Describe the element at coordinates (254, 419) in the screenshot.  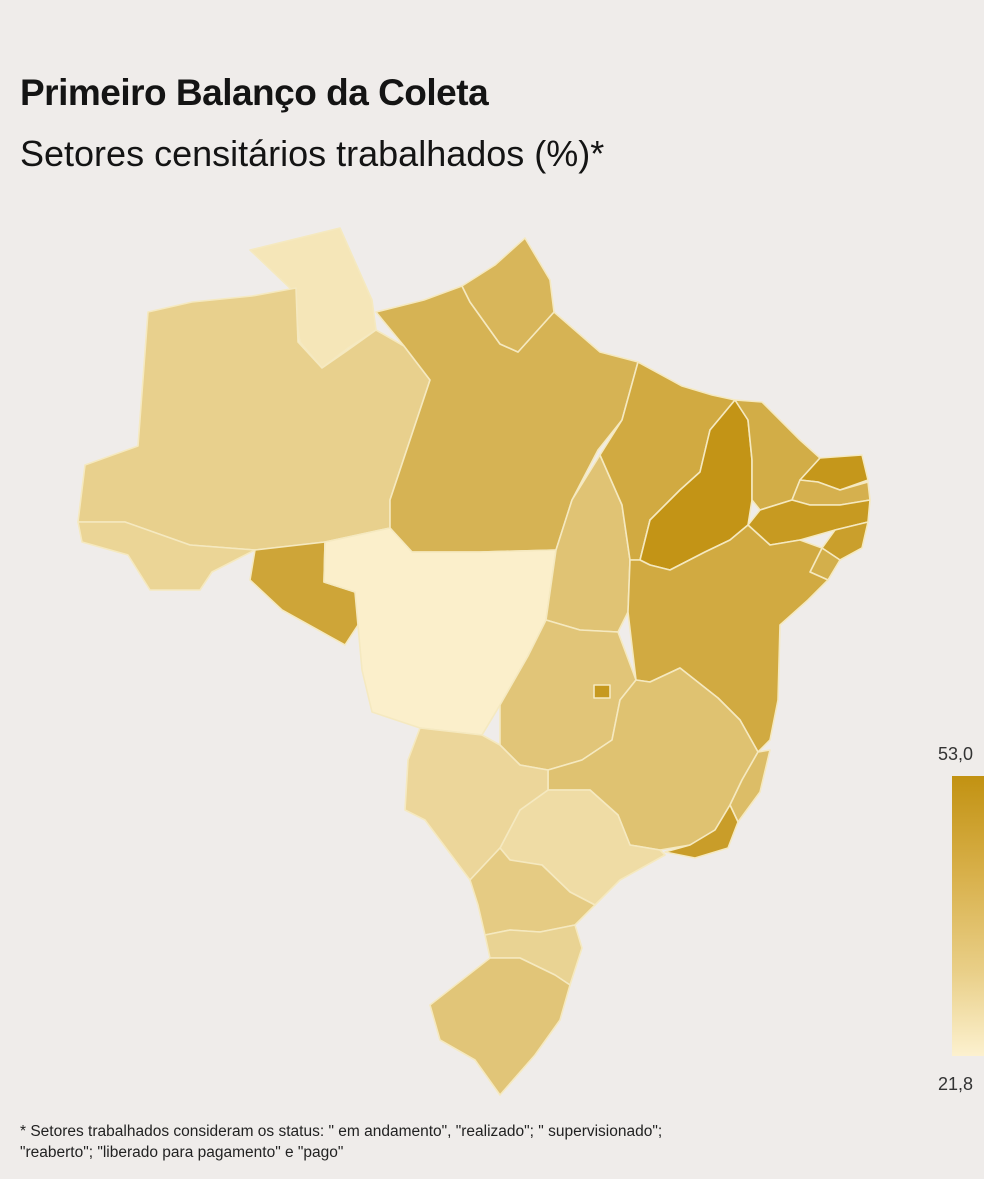
I see `state-AM` at that location.